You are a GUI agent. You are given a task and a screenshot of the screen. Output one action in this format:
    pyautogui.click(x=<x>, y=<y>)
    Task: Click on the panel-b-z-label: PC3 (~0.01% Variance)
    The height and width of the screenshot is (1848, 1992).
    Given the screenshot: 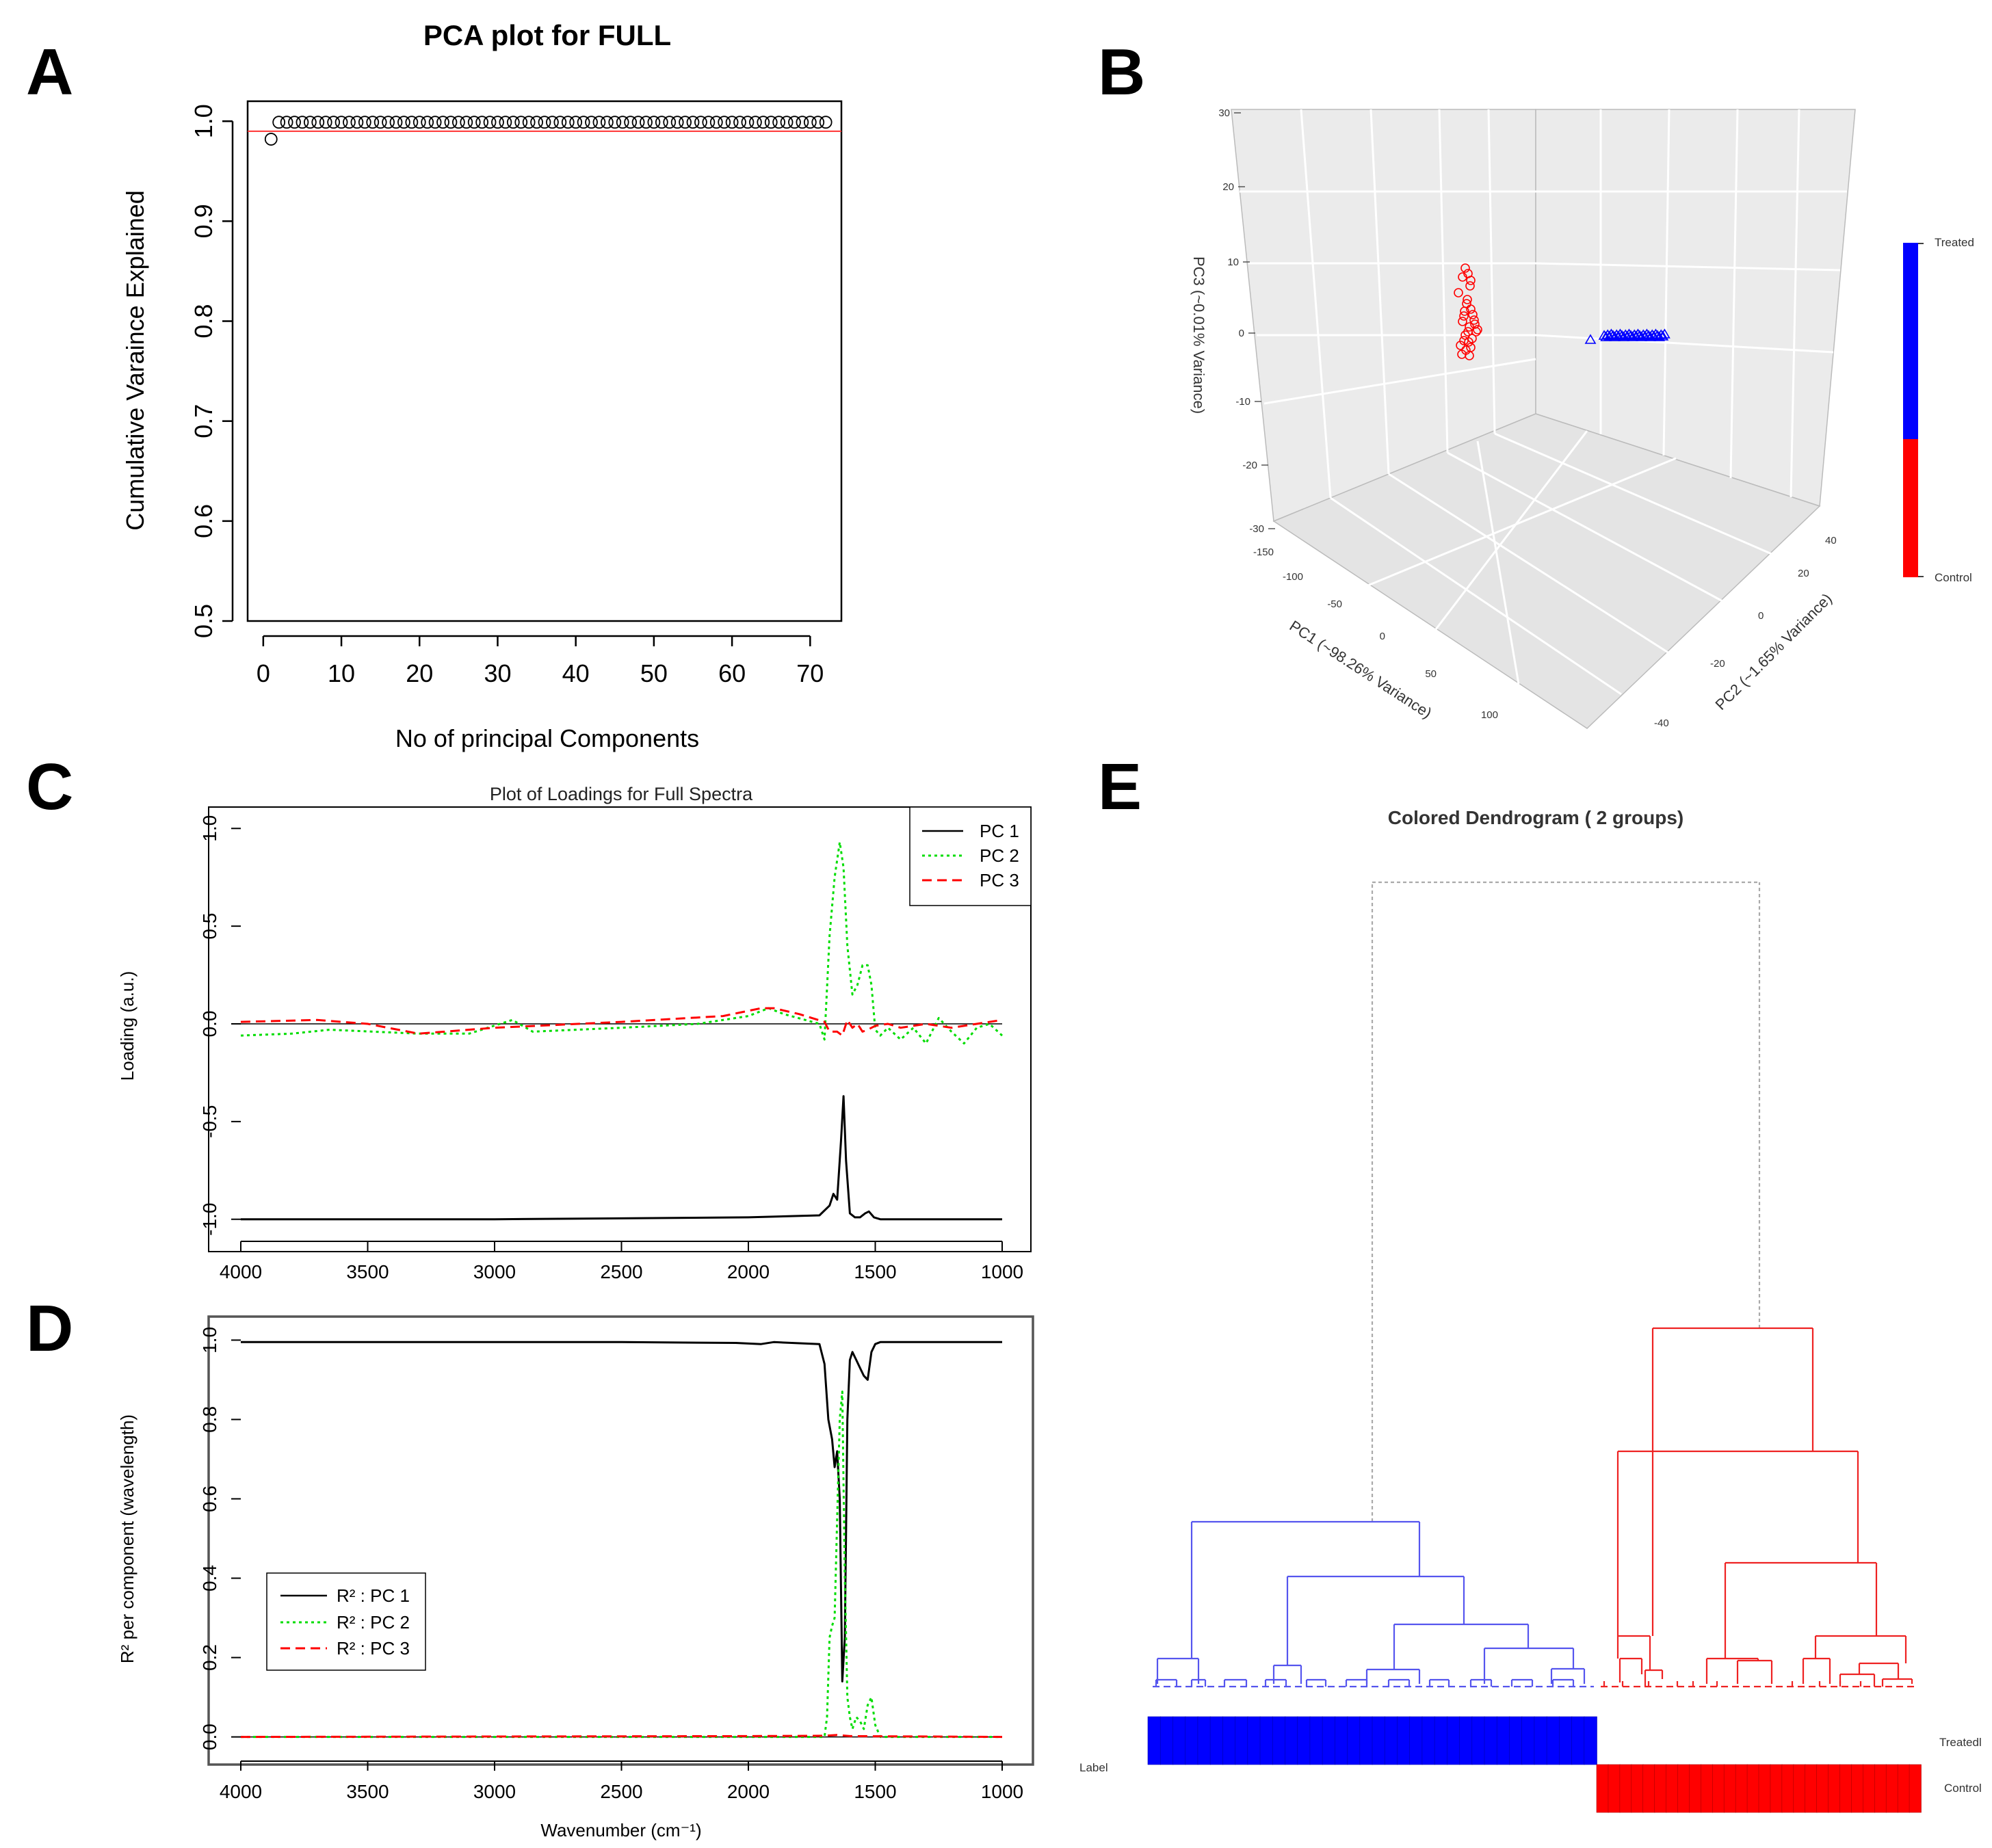 What is the action you would take?
    pyautogui.click(x=1198, y=335)
    